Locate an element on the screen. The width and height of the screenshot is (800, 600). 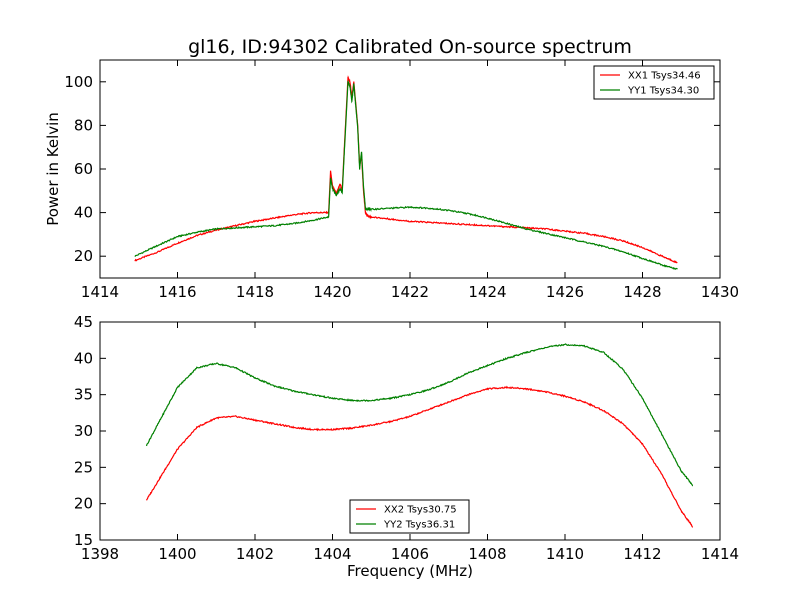
x-tick-label: 1418 is located at coordinates (255, 292).